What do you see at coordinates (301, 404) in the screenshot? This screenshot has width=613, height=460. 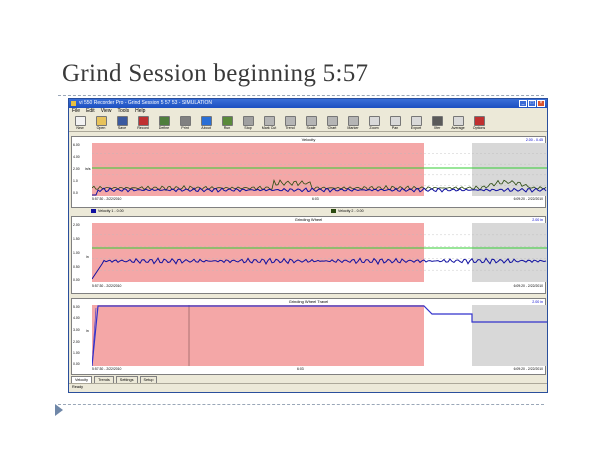 I see `bottom-divider` at bounding box center [301, 404].